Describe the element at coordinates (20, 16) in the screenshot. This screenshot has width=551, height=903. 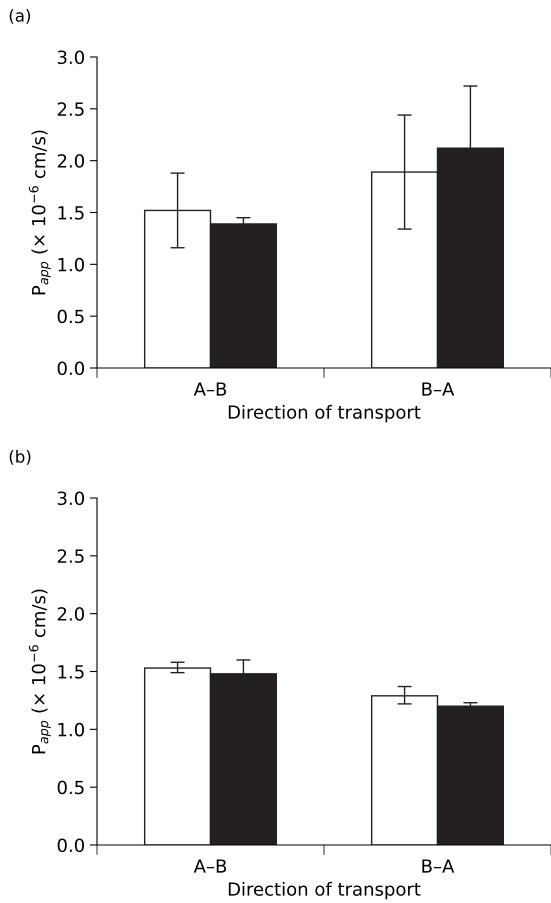
I see `chart-title: (a)` at that location.